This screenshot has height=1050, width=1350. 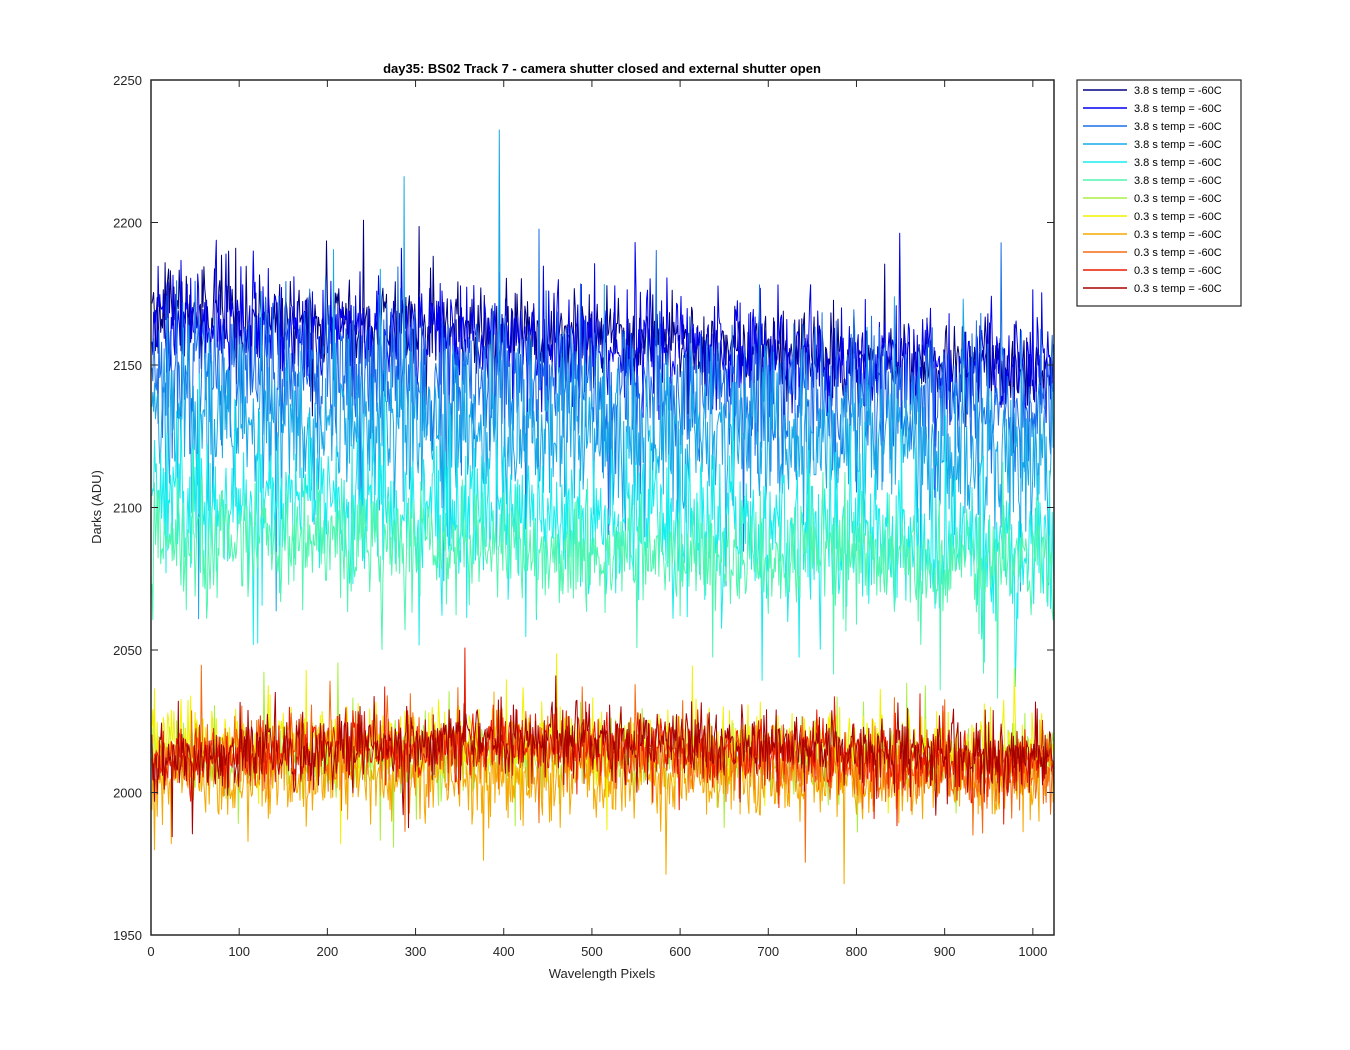 What do you see at coordinates (127, 935) in the screenshot?
I see `y-tick-label: 1950` at bounding box center [127, 935].